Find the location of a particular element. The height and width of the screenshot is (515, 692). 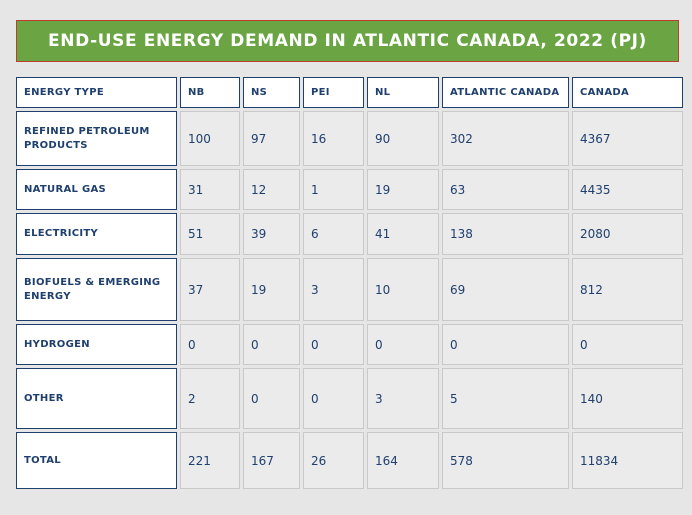

table-cell: 41 is located at coordinates (403, 234).